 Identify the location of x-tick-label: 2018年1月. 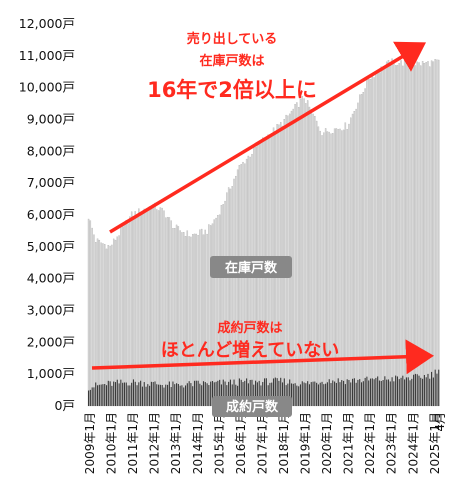
(284, 443).